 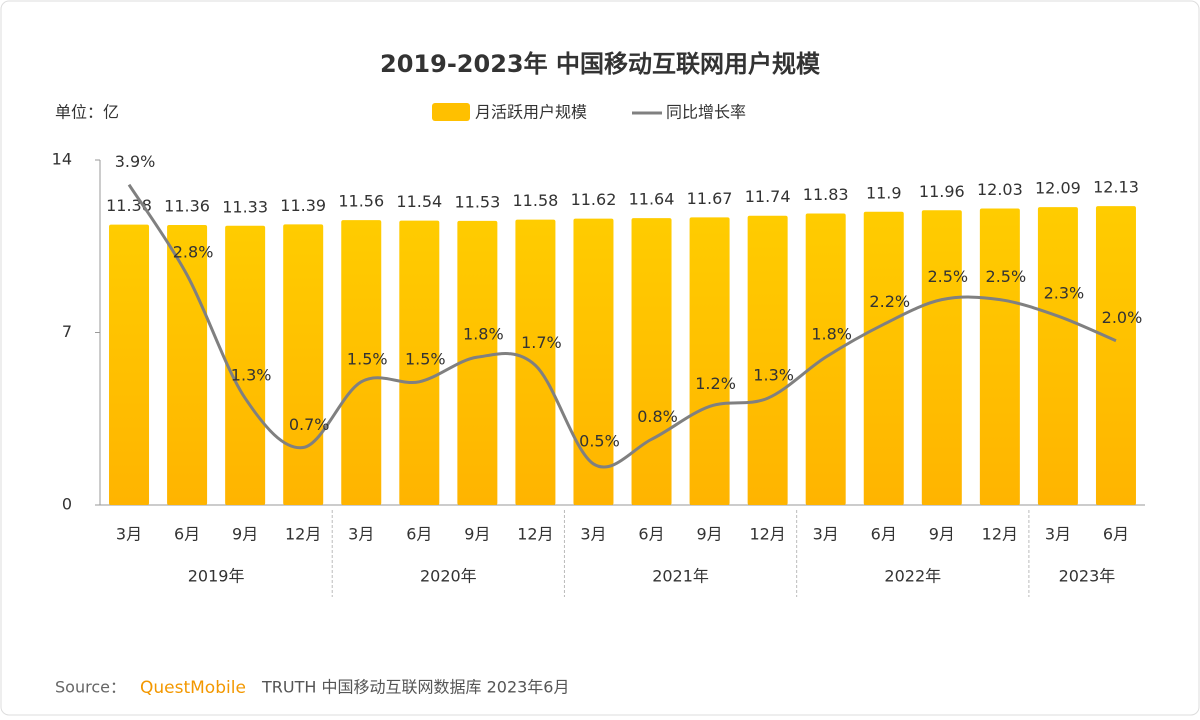 I want to click on chart-title: 2019-2023年 中国移动互联网用户规模, so click(x=600, y=64).